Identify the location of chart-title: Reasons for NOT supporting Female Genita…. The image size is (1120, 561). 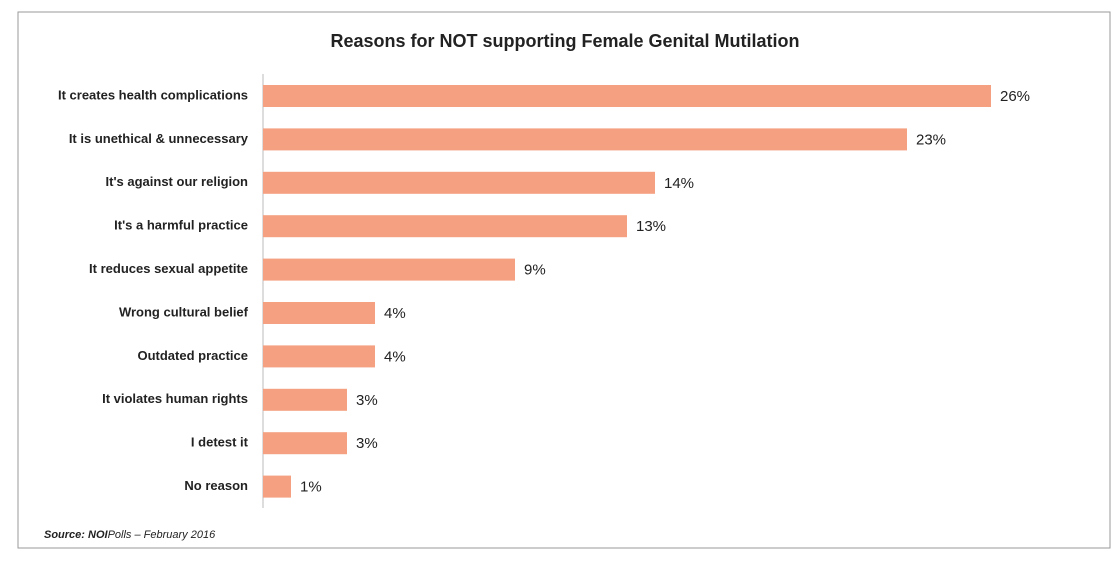
(564, 41).